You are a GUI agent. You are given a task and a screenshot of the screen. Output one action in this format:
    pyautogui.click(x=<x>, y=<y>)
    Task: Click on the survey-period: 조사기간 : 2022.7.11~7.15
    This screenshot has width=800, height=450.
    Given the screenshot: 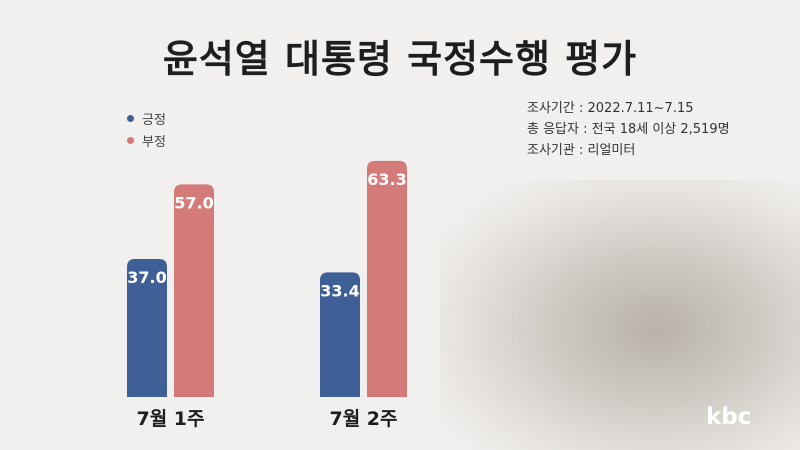 What is the action you would take?
    pyautogui.click(x=610, y=108)
    